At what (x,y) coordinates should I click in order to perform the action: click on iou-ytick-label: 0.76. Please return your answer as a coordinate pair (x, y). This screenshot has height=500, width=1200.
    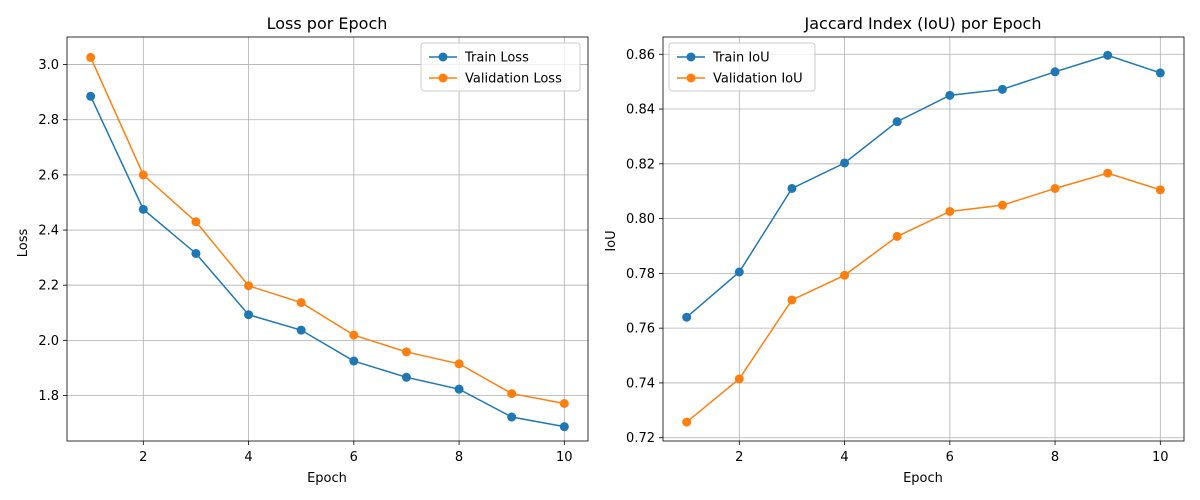
    Looking at the image, I should click on (640, 329).